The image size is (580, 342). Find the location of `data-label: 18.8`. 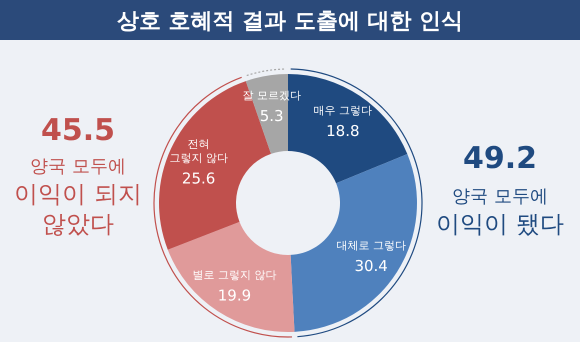

data-label: 18.8 is located at coordinates (343, 131).